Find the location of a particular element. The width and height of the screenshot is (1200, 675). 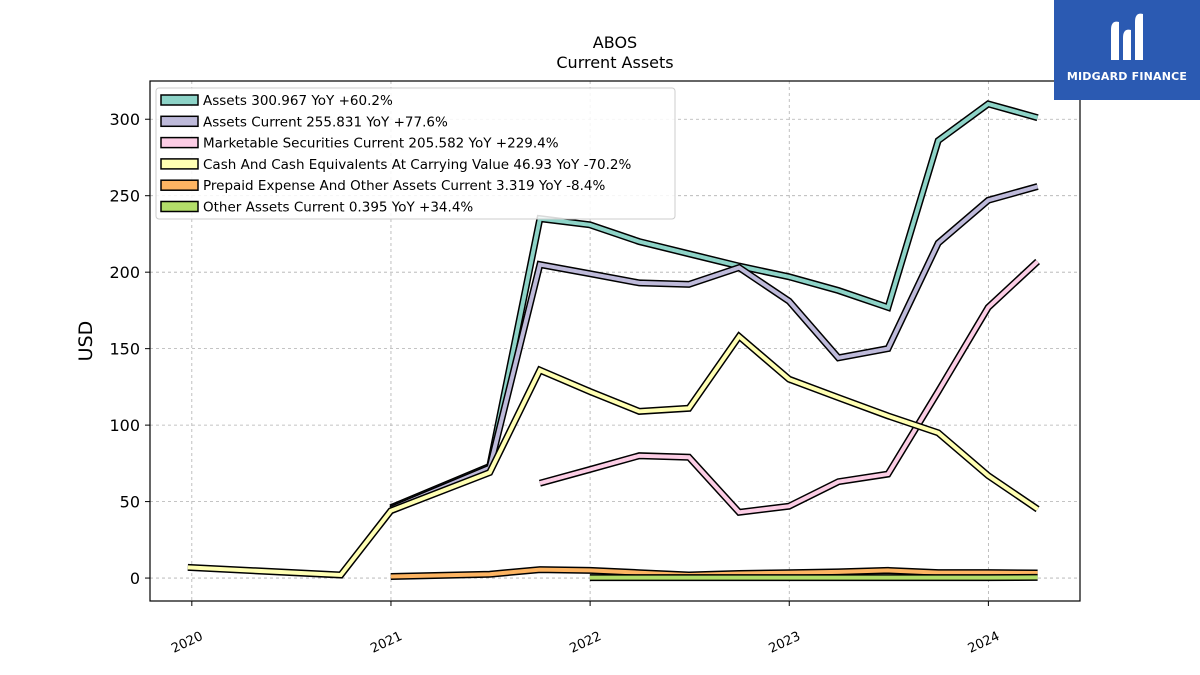

y-tick-label: 100 is located at coordinates (124, 425).